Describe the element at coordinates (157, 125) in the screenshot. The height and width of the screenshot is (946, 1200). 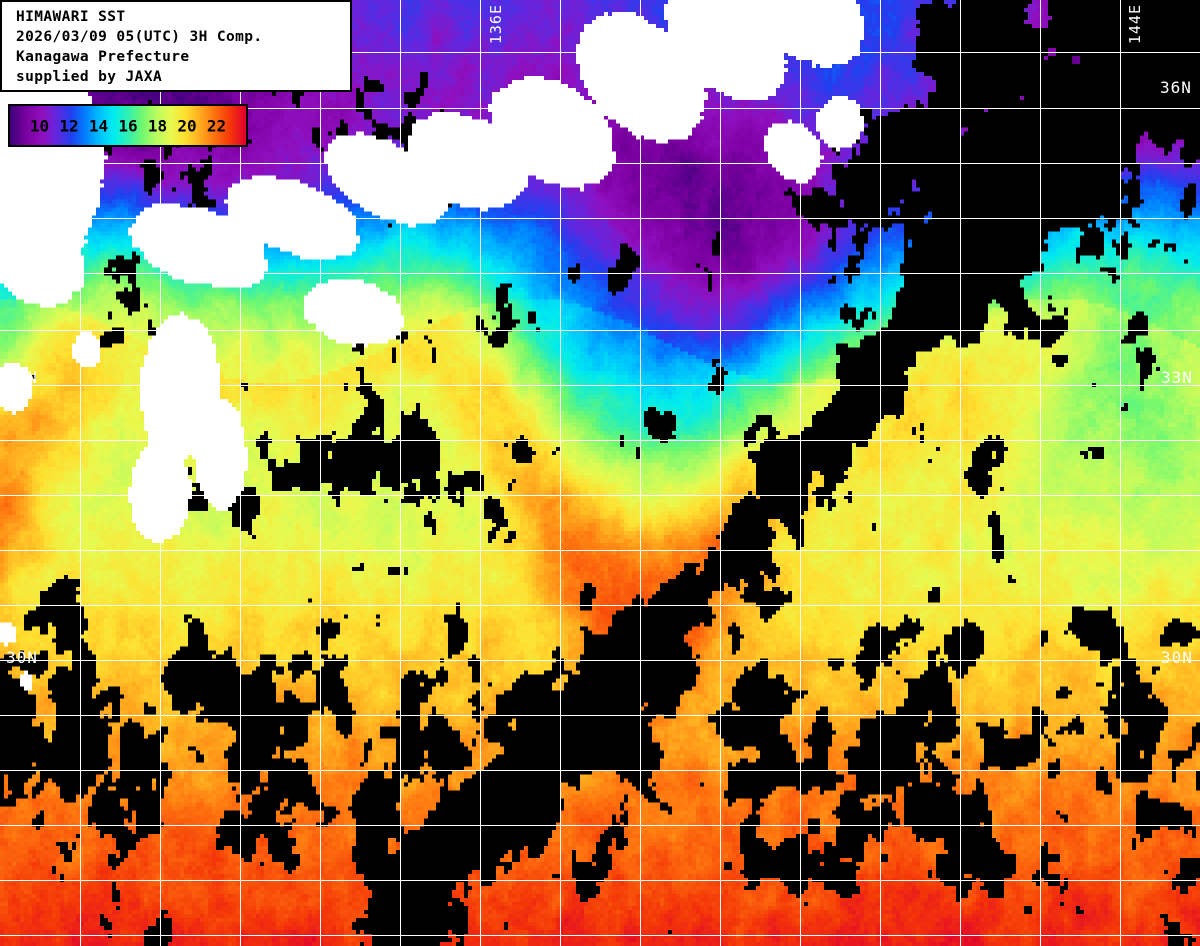
I see `colorbar-tick-18: 18` at that location.